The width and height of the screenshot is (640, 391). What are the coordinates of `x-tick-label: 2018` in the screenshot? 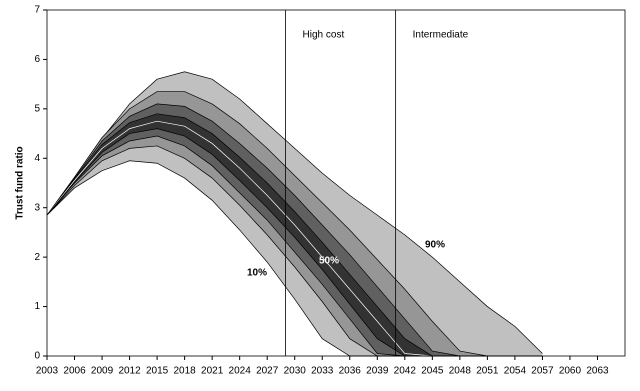 It's located at (184, 371).